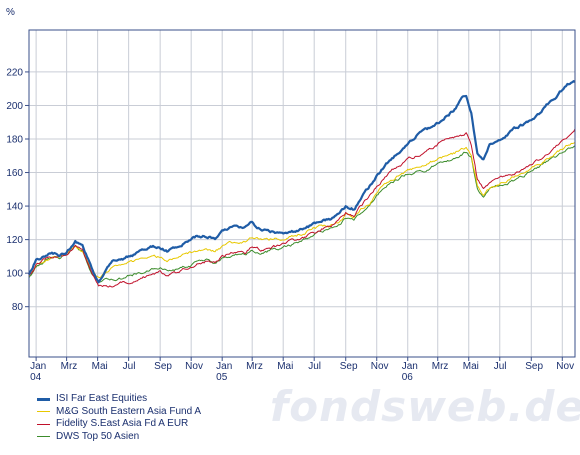 The image size is (580, 455). Describe the element at coordinates (43, 412) in the screenshot. I see `legend-swatch-mg` at that location.